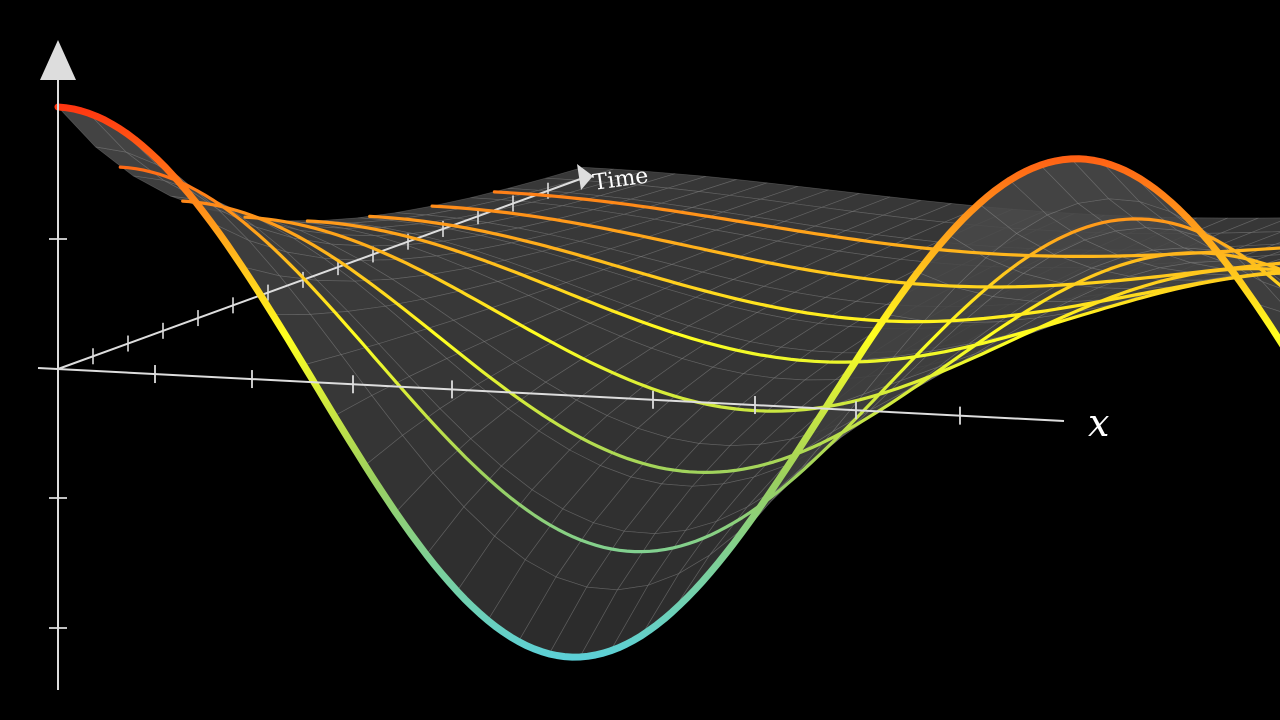  What do you see at coordinates (1098, 423) in the screenshot?
I see `x-axis-label: x` at bounding box center [1098, 423].